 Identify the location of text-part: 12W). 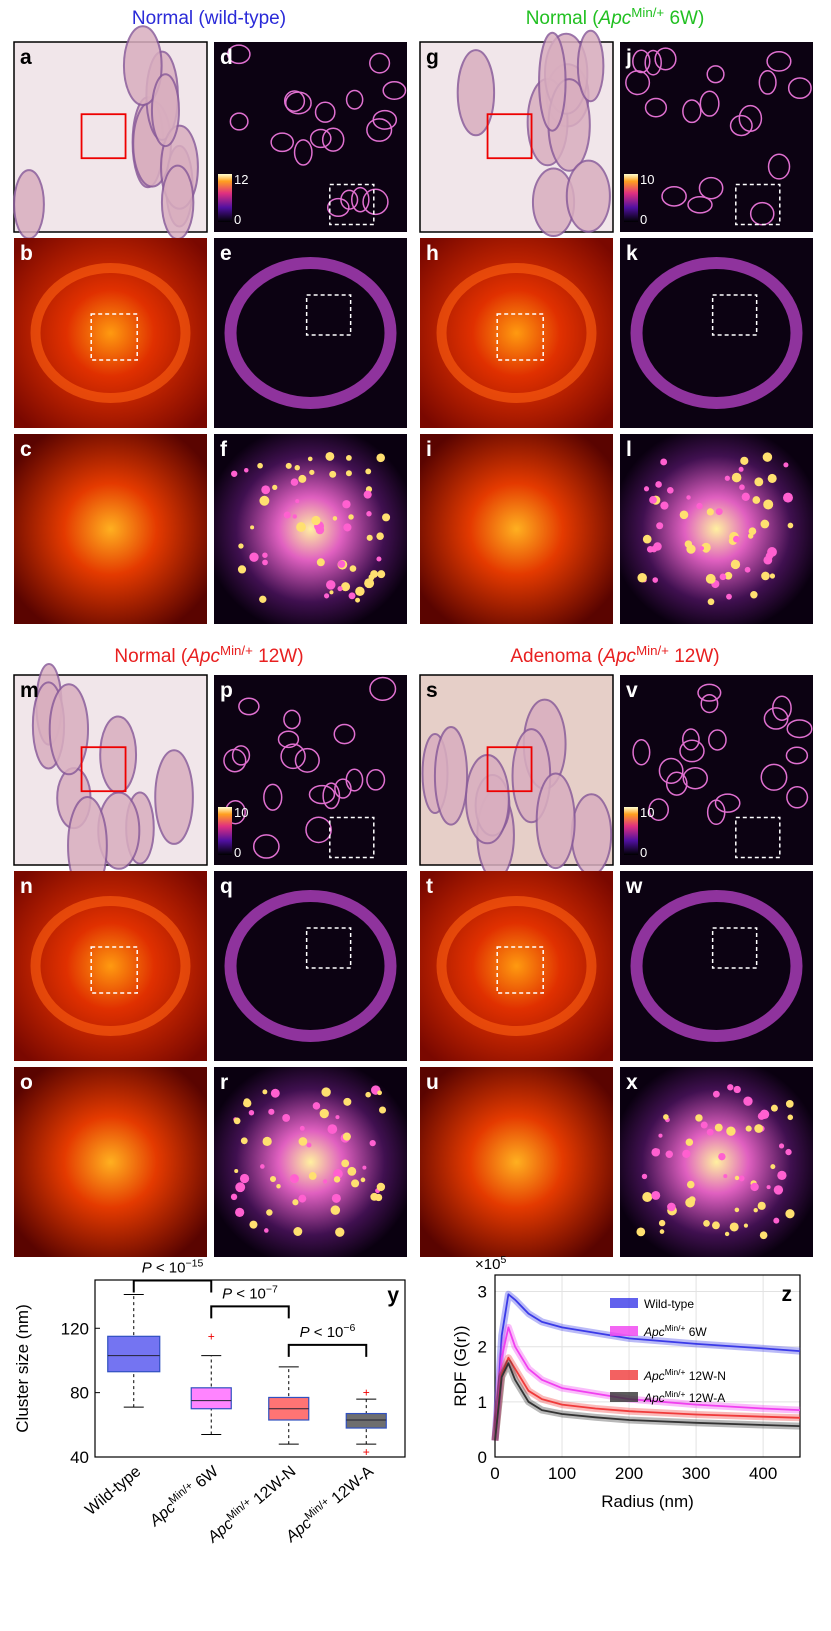
(278, 656).